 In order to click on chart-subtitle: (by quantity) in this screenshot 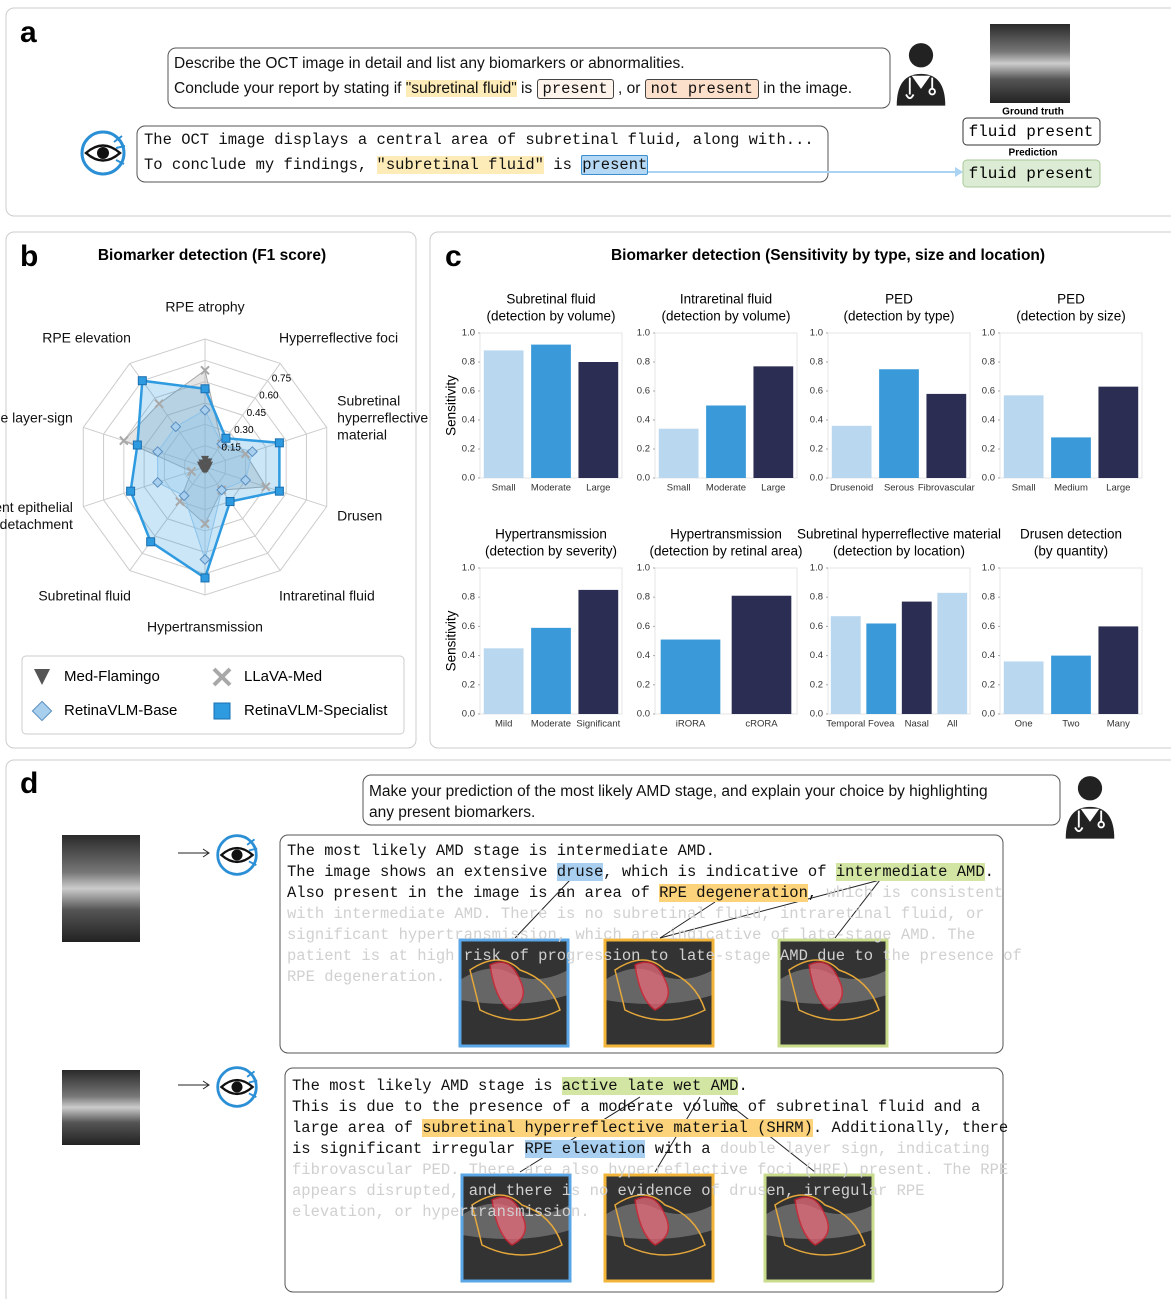, I will do `click(1071, 551)`.